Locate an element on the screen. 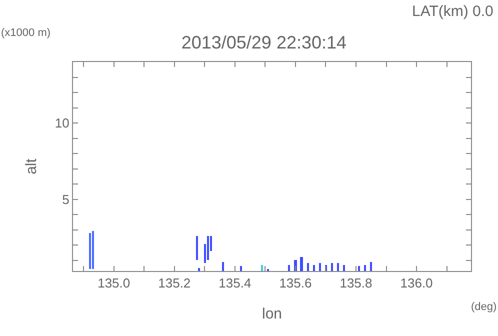 The height and width of the screenshot is (336, 498). x-tick-label: 135.4 is located at coordinates (235, 283).